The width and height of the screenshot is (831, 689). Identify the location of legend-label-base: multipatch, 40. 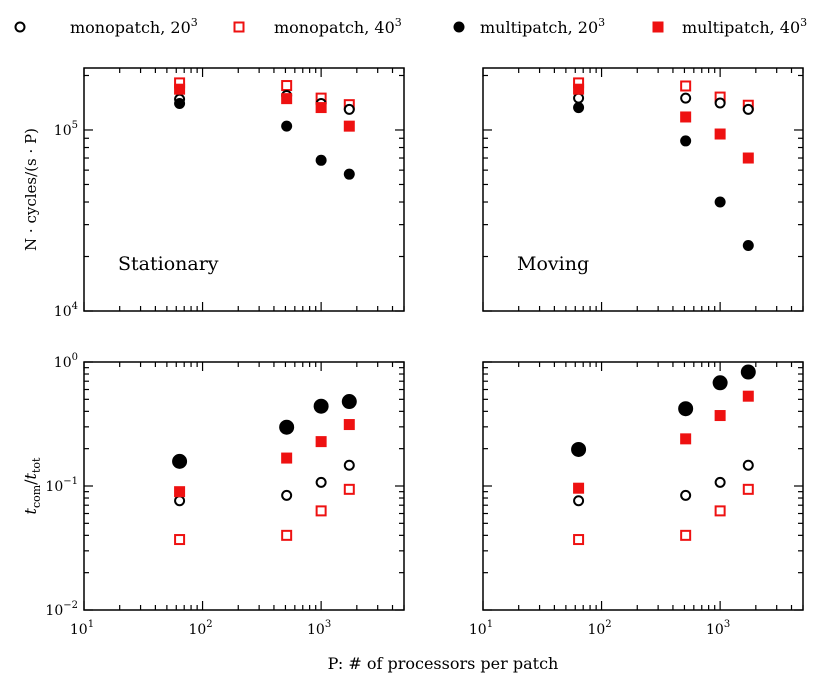
(741, 27).